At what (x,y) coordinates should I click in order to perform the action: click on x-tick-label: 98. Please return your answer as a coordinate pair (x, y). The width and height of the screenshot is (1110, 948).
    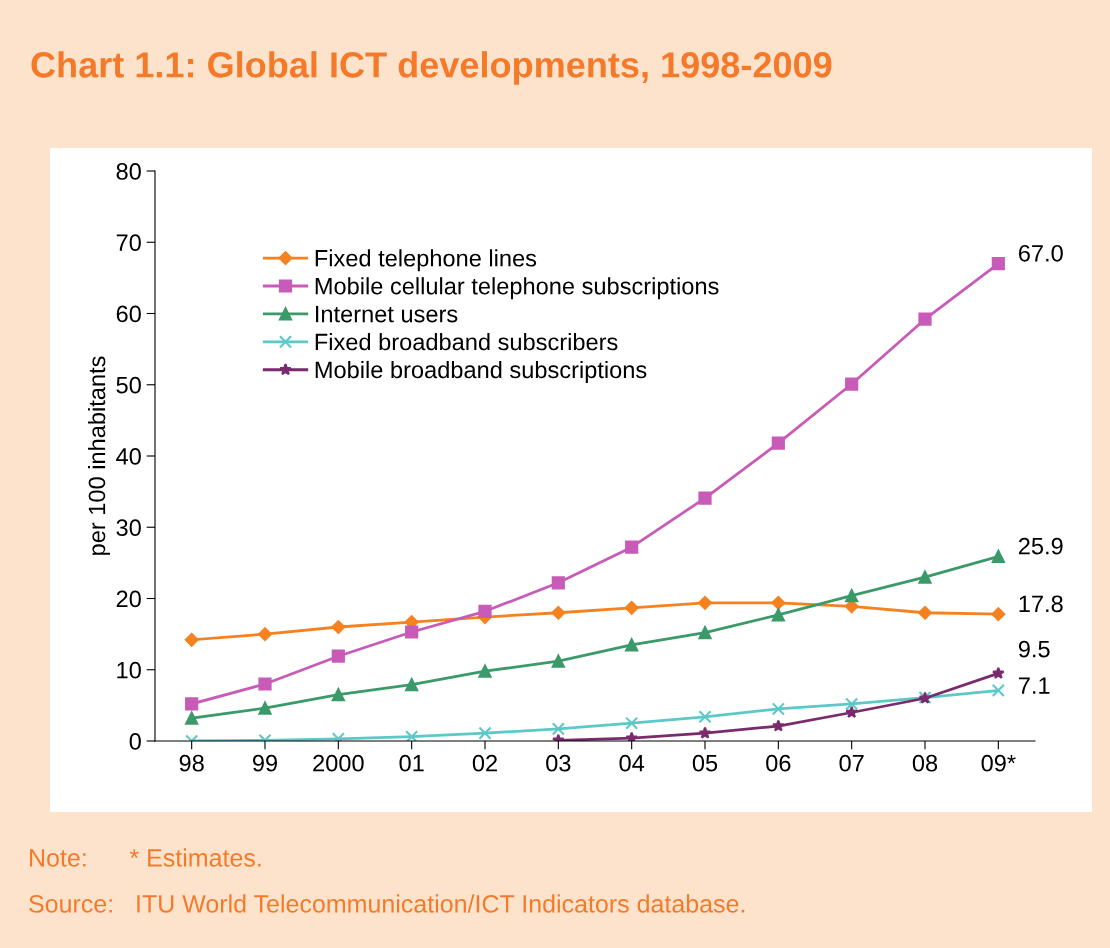
    Looking at the image, I should click on (191, 763).